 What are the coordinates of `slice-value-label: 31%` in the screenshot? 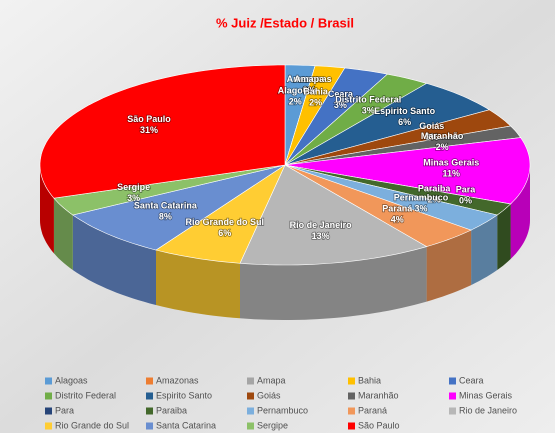 It's located at (149, 130).